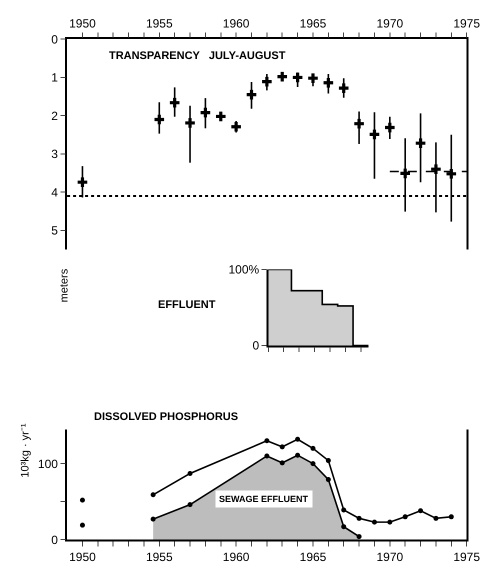  I want to click on y-tick-label: 3, so click(54, 154).